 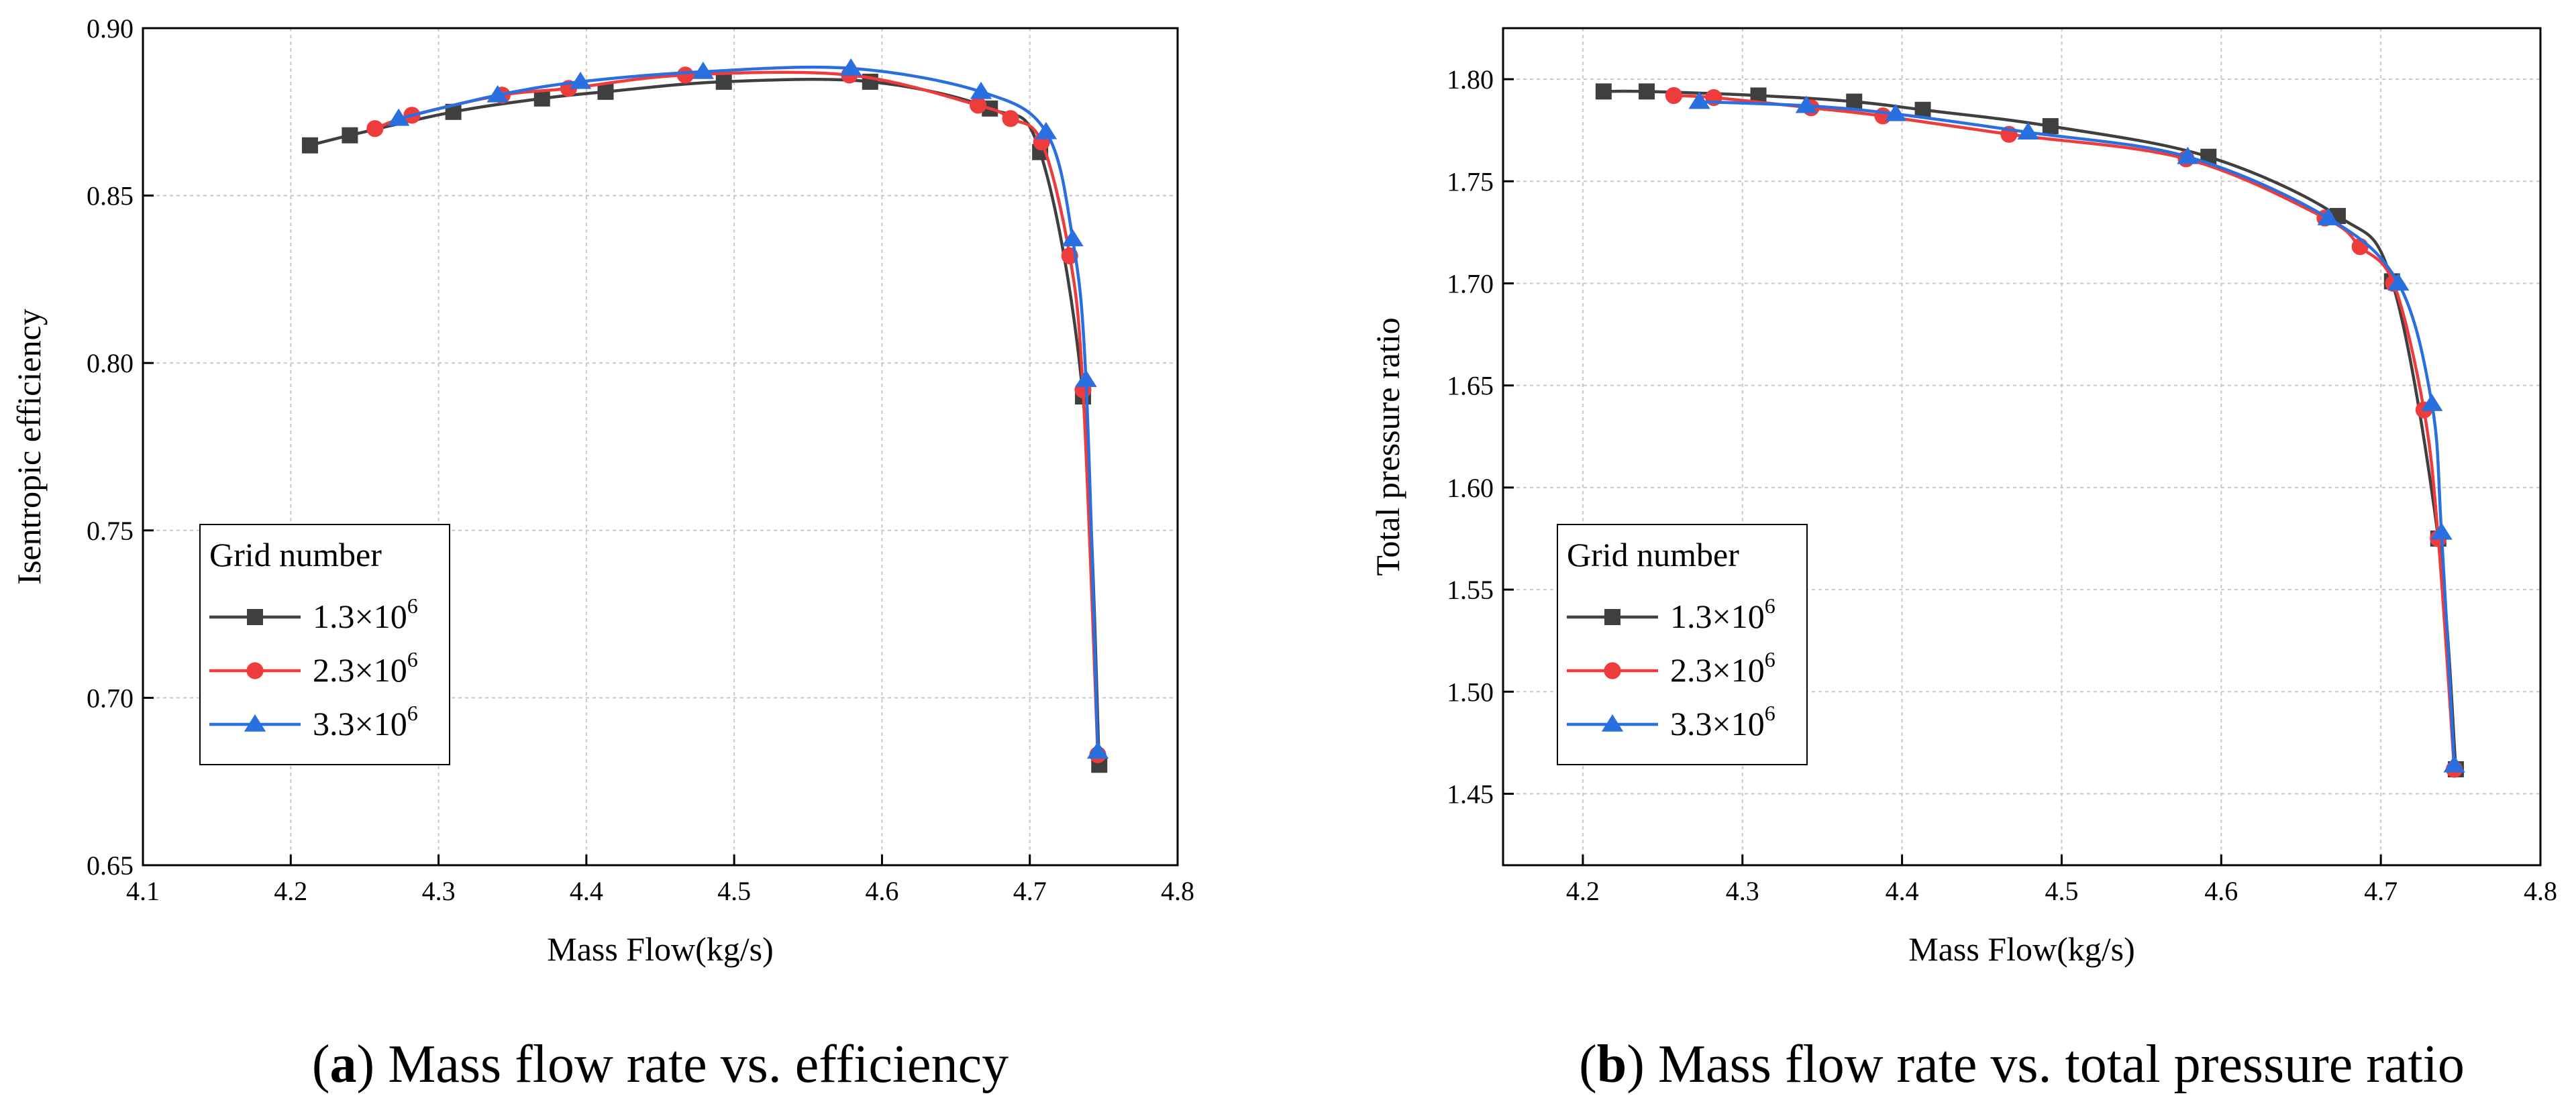 I want to click on y-tick-label: 1.45, so click(x=1470, y=794).